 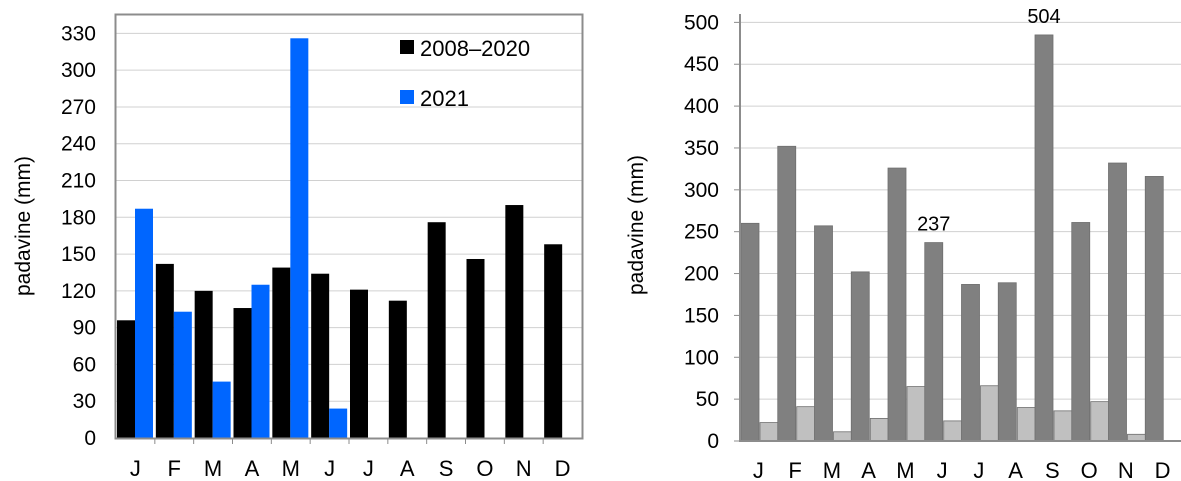 What do you see at coordinates (407, 47) in the screenshot?
I see `legend-swatch-2008-2020` at bounding box center [407, 47].